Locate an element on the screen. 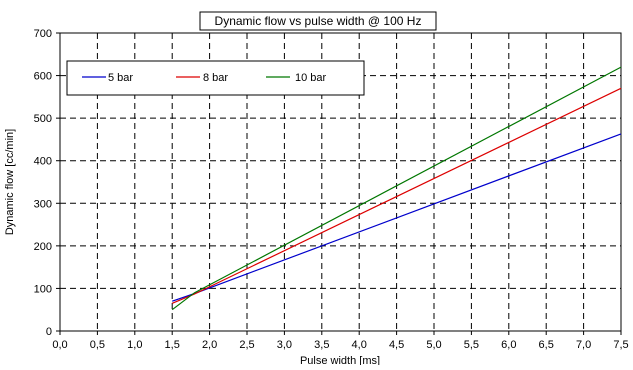 The width and height of the screenshot is (633, 370). x-tick-label: 2,5 is located at coordinates (246, 345).